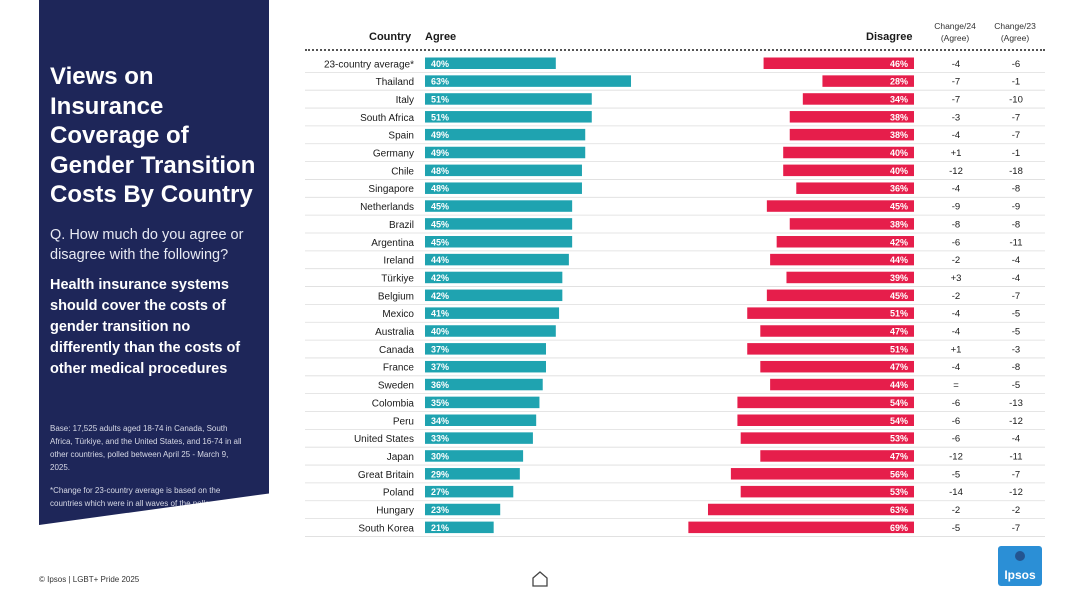 The width and height of the screenshot is (1080, 607). Describe the element at coordinates (440, 296) in the screenshot. I see `agree-value-label: 42%` at that location.